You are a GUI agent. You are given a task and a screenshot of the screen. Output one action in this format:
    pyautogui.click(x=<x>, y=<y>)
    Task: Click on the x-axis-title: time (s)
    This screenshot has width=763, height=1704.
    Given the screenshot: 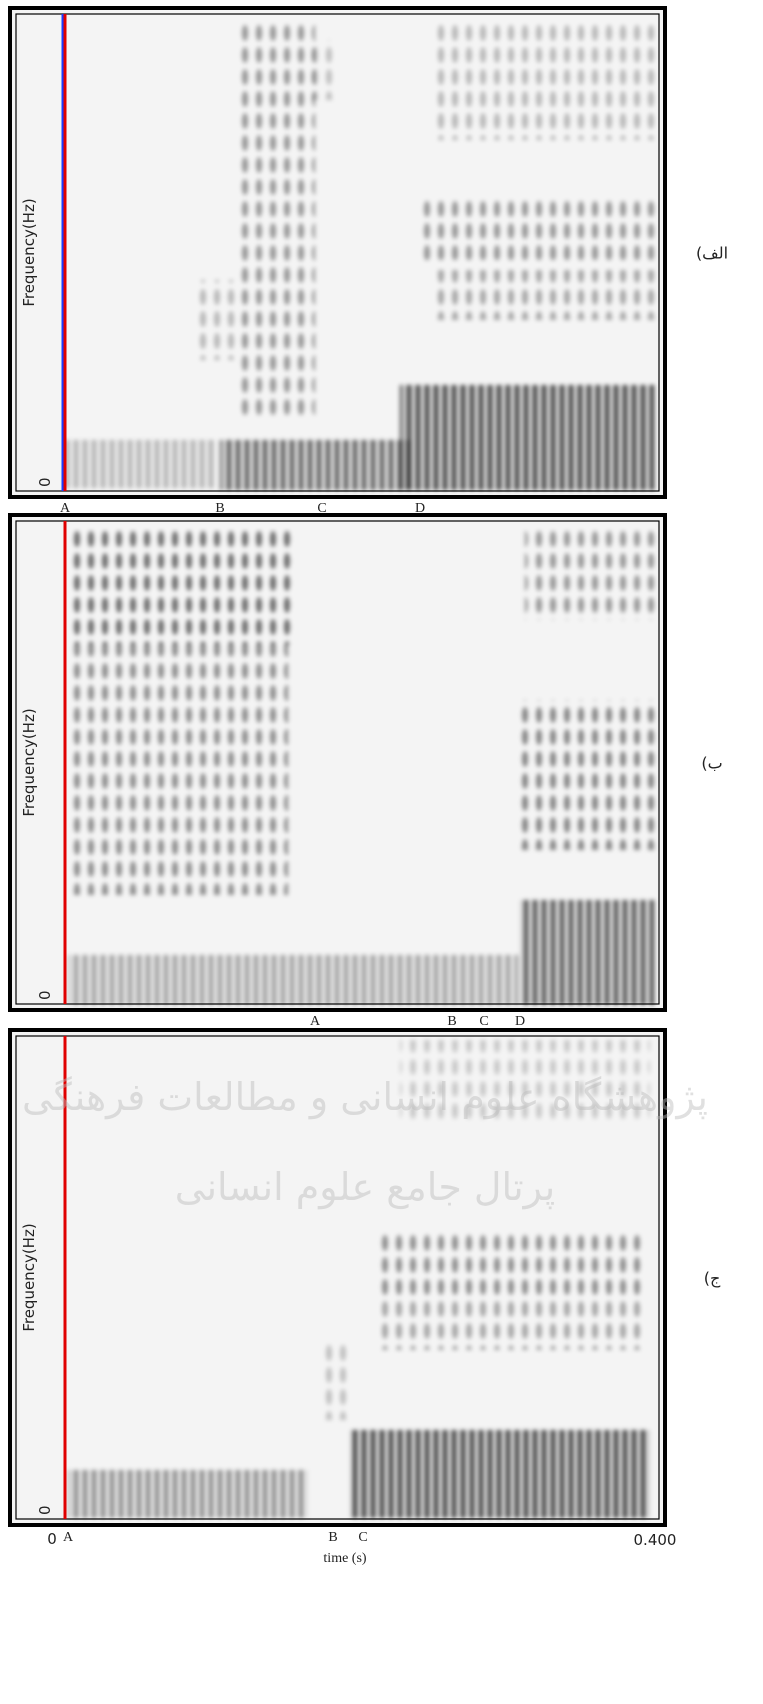 What is the action you would take?
    pyautogui.click(x=344, y=1558)
    